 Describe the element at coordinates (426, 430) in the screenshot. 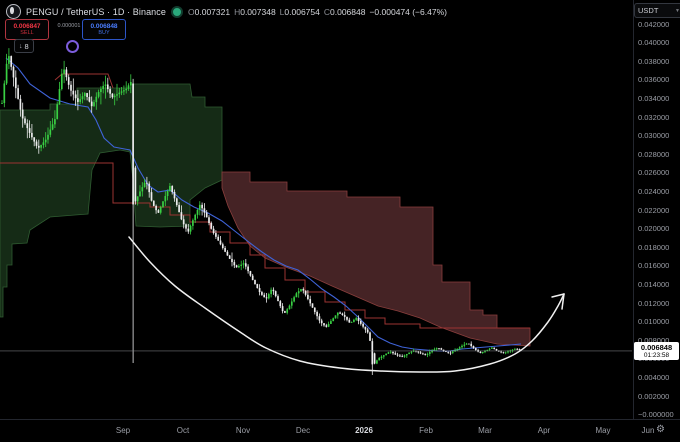

I see `time-tick-label: Feb` at that location.